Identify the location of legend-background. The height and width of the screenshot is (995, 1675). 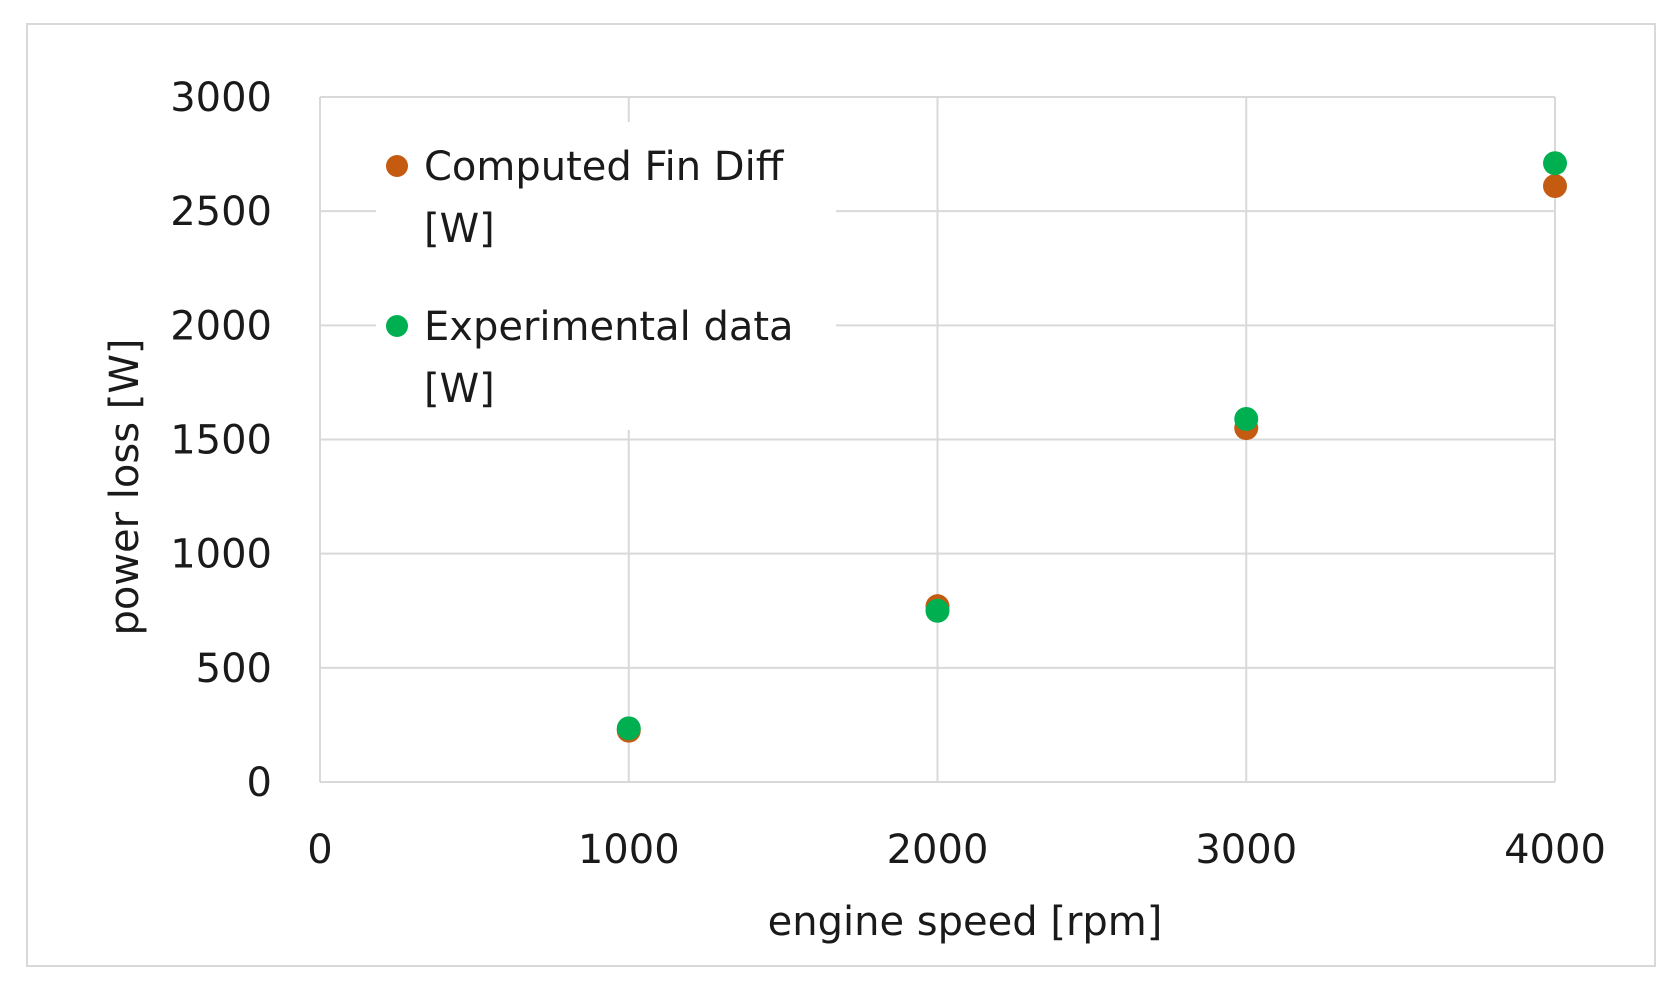
(606, 276).